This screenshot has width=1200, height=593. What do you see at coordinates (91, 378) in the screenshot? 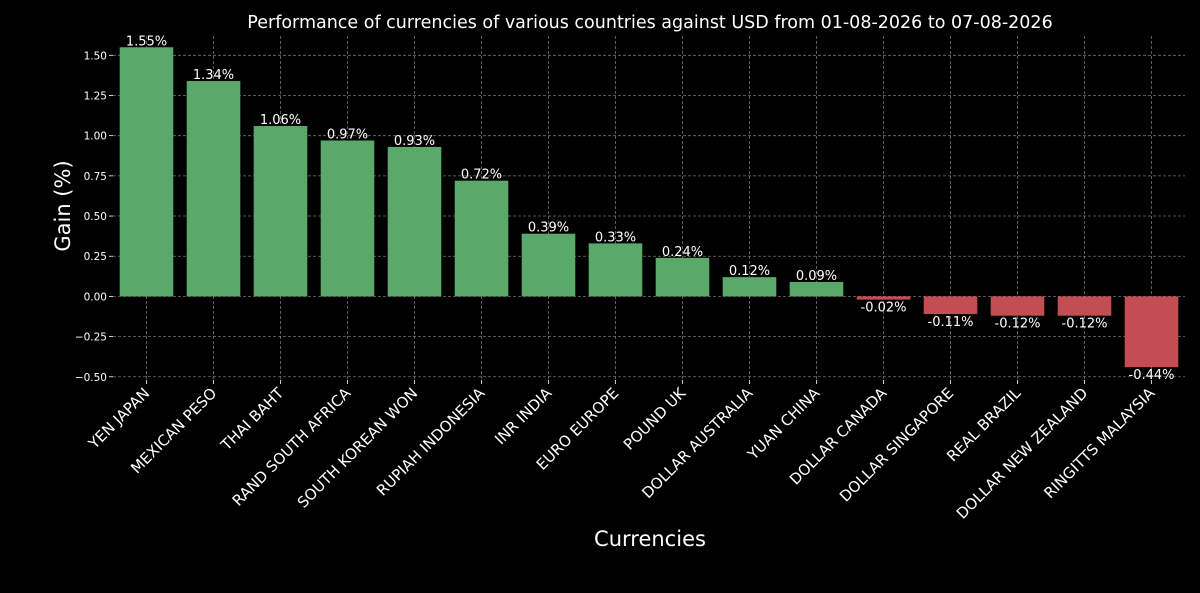
I see `y-tick-label: −0.50` at bounding box center [91, 378].